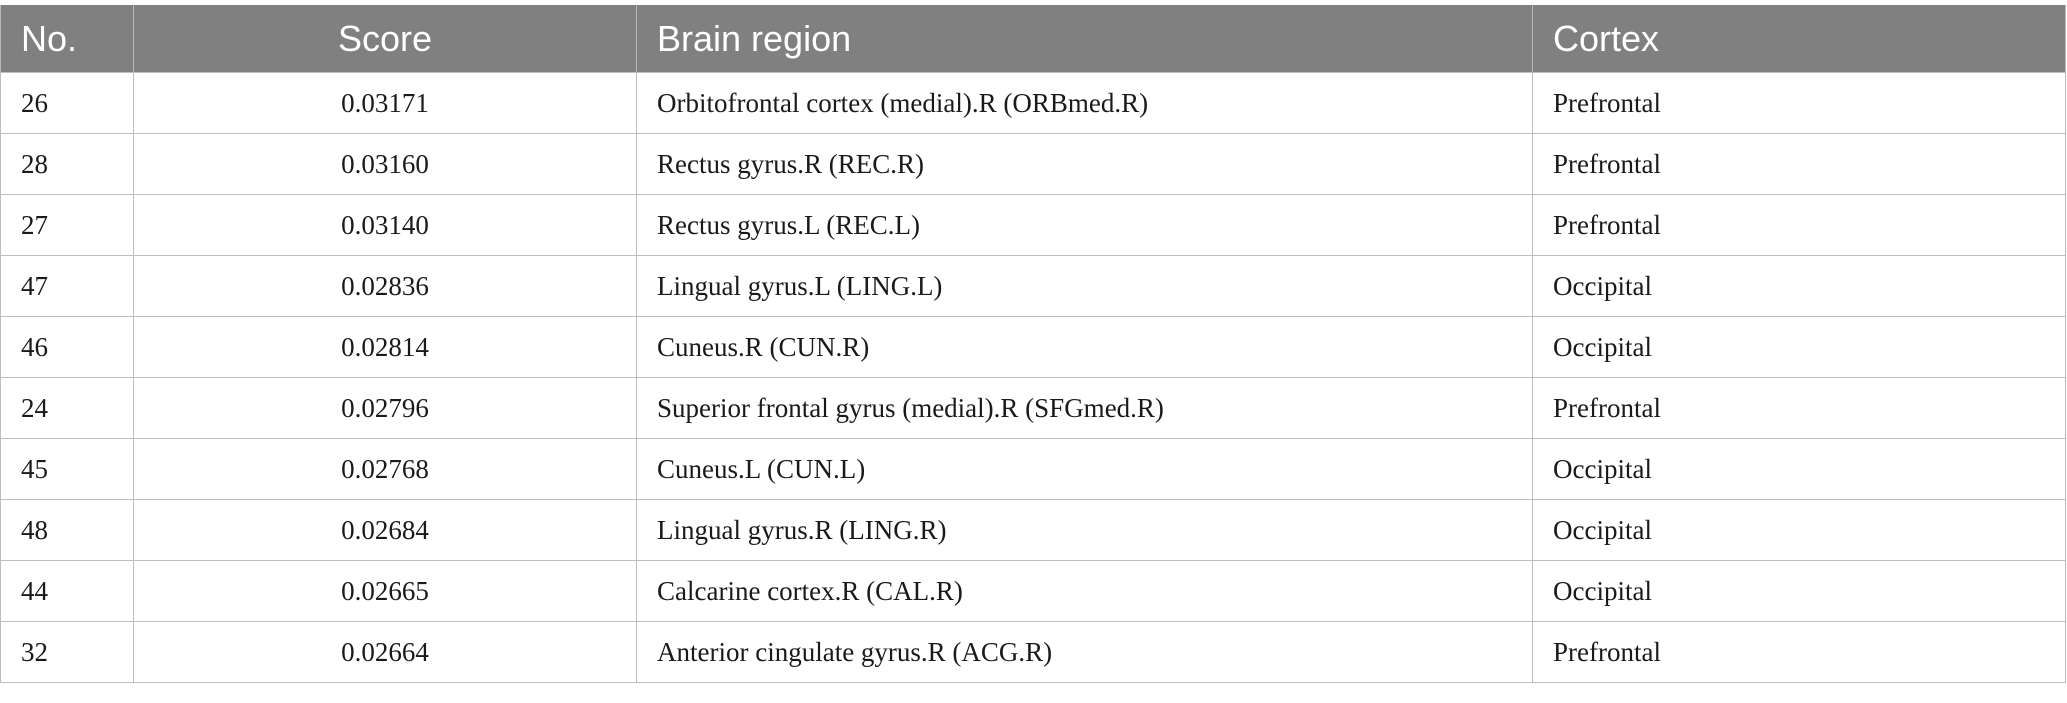 This screenshot has height=703, width=2067. I want to click on cell-score: 0.02768, so click(385, 469).